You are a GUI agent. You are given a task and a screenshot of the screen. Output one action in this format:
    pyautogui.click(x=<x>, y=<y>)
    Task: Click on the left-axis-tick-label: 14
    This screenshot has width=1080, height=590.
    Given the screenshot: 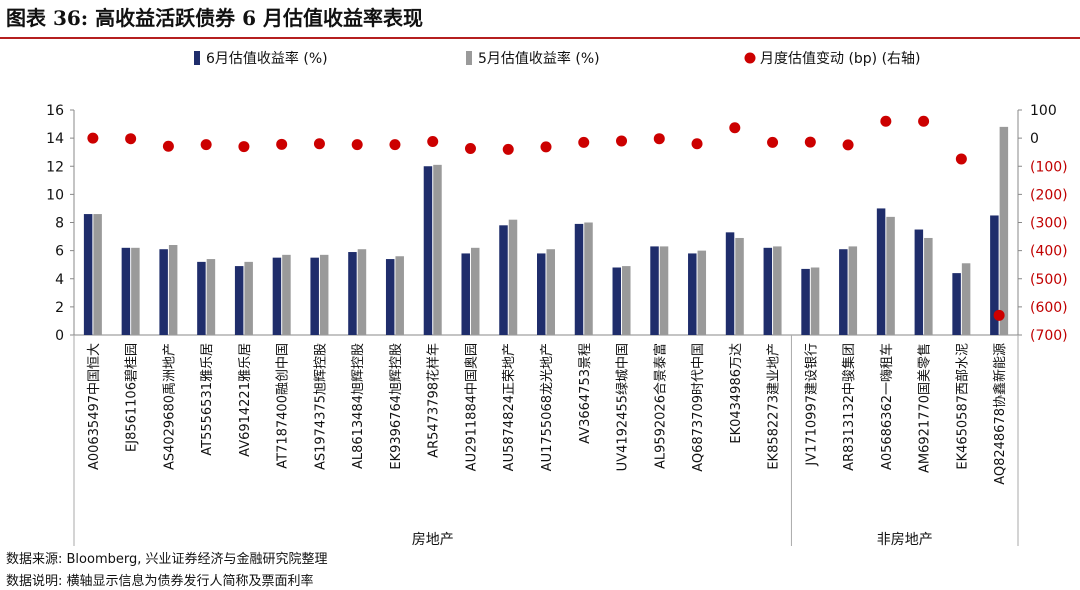 What is the action you would take?
    pyautogui.click(x=55, y=139)
    